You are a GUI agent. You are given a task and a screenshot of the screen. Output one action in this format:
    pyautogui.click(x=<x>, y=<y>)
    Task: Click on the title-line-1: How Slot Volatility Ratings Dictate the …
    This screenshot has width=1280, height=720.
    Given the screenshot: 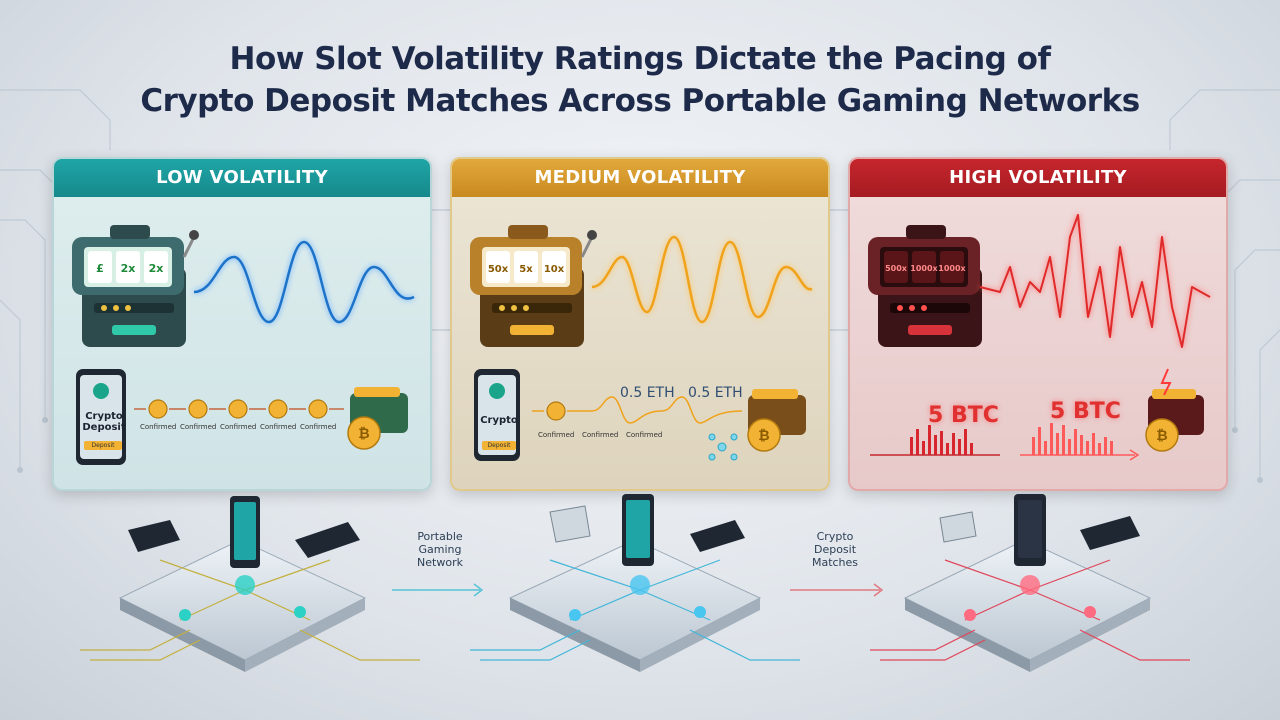 What is the action you would take?
    pyautogui.click(x=640, y=59)
    